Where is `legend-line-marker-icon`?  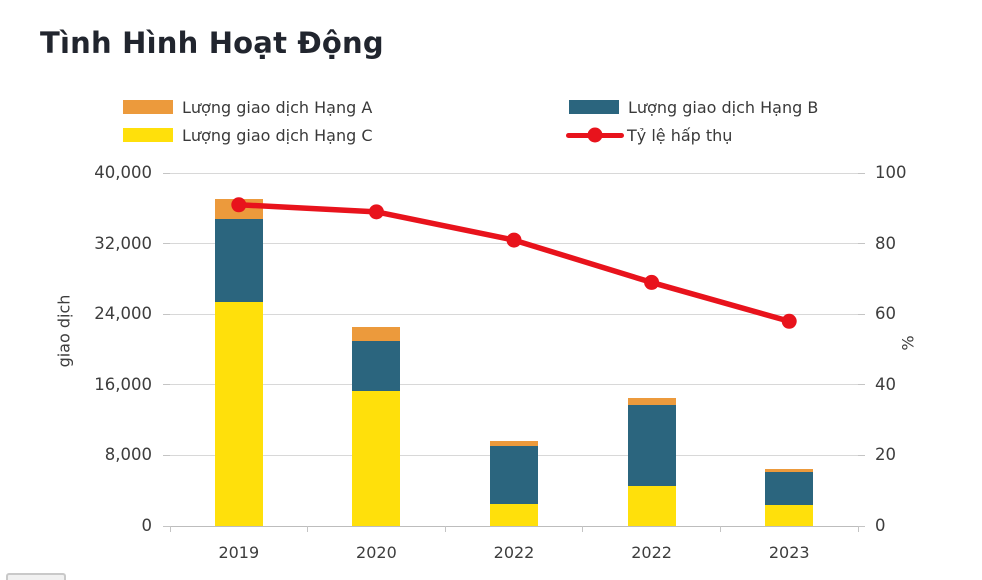
legend-line-marker-icon is located at coordinates (595, 135).